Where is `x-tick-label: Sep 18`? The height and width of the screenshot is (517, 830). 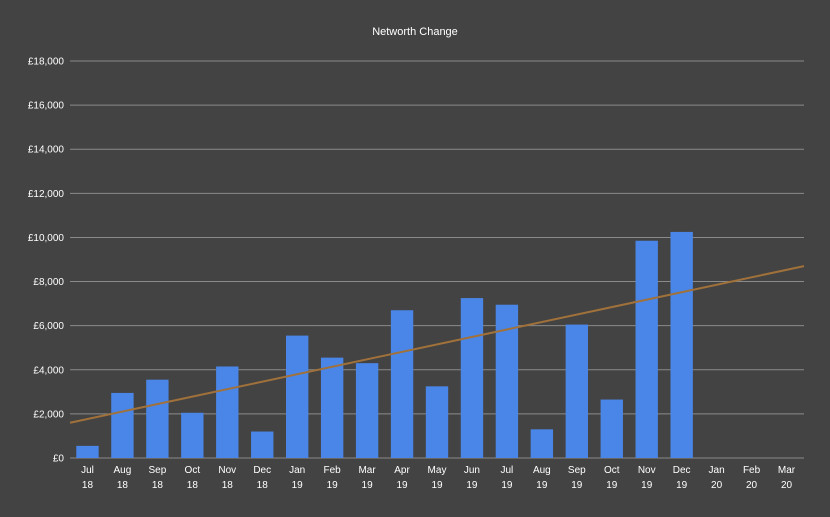
x-tick-label: Sep 18 is located at coordinates (157, 478).